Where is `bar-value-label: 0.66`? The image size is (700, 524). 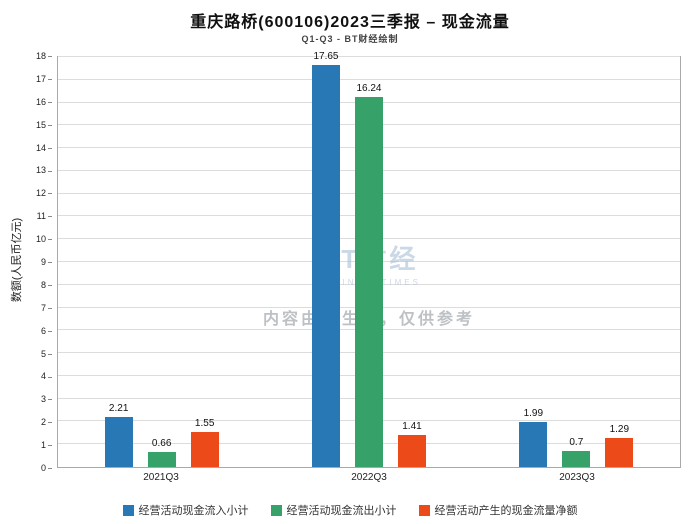 bar-value-label: 0.66 is located at coordinates (161, 443).